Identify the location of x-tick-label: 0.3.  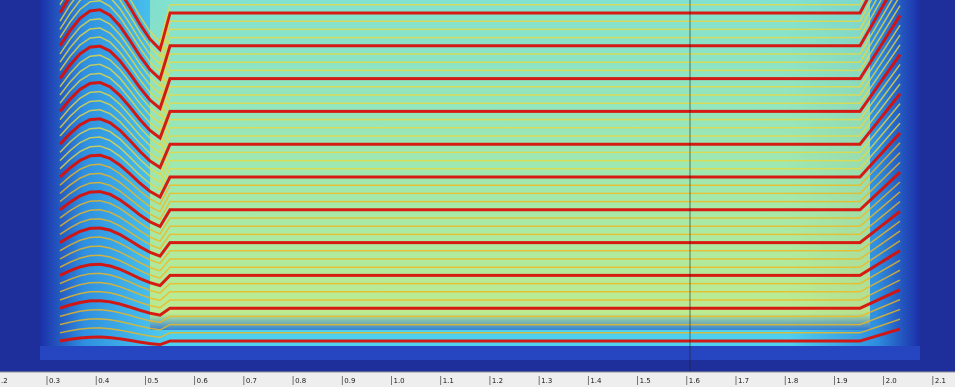
(54, 381).